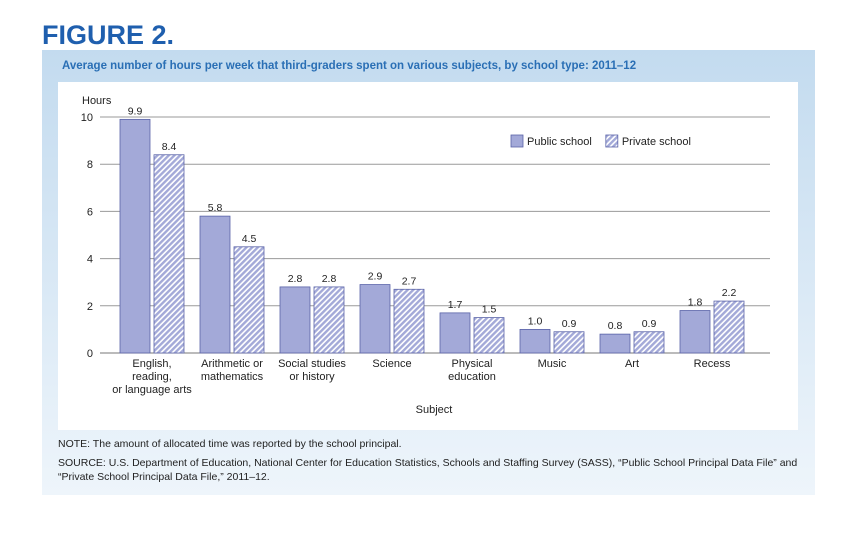  What do you see at coordinates (135, 111) in the screenshot?
I see `value-label: 9.9` at bounding box center [135, 111].